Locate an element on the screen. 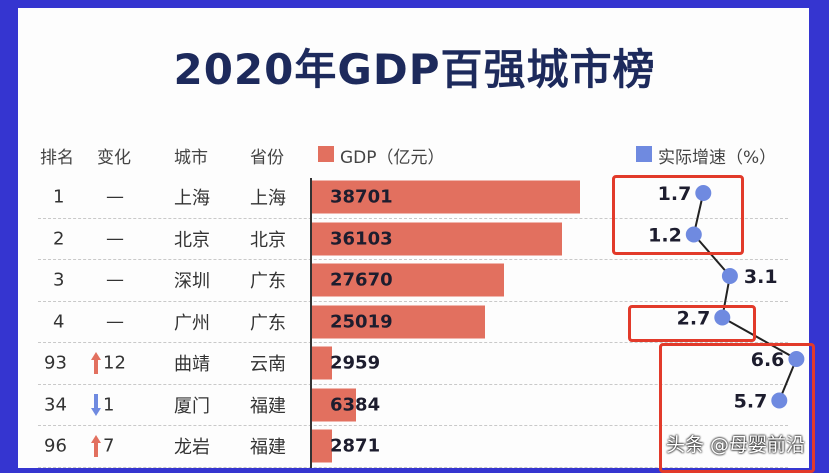 The image size is (829, 473). province-cell: 北京 is located at coordinates (268, 240).